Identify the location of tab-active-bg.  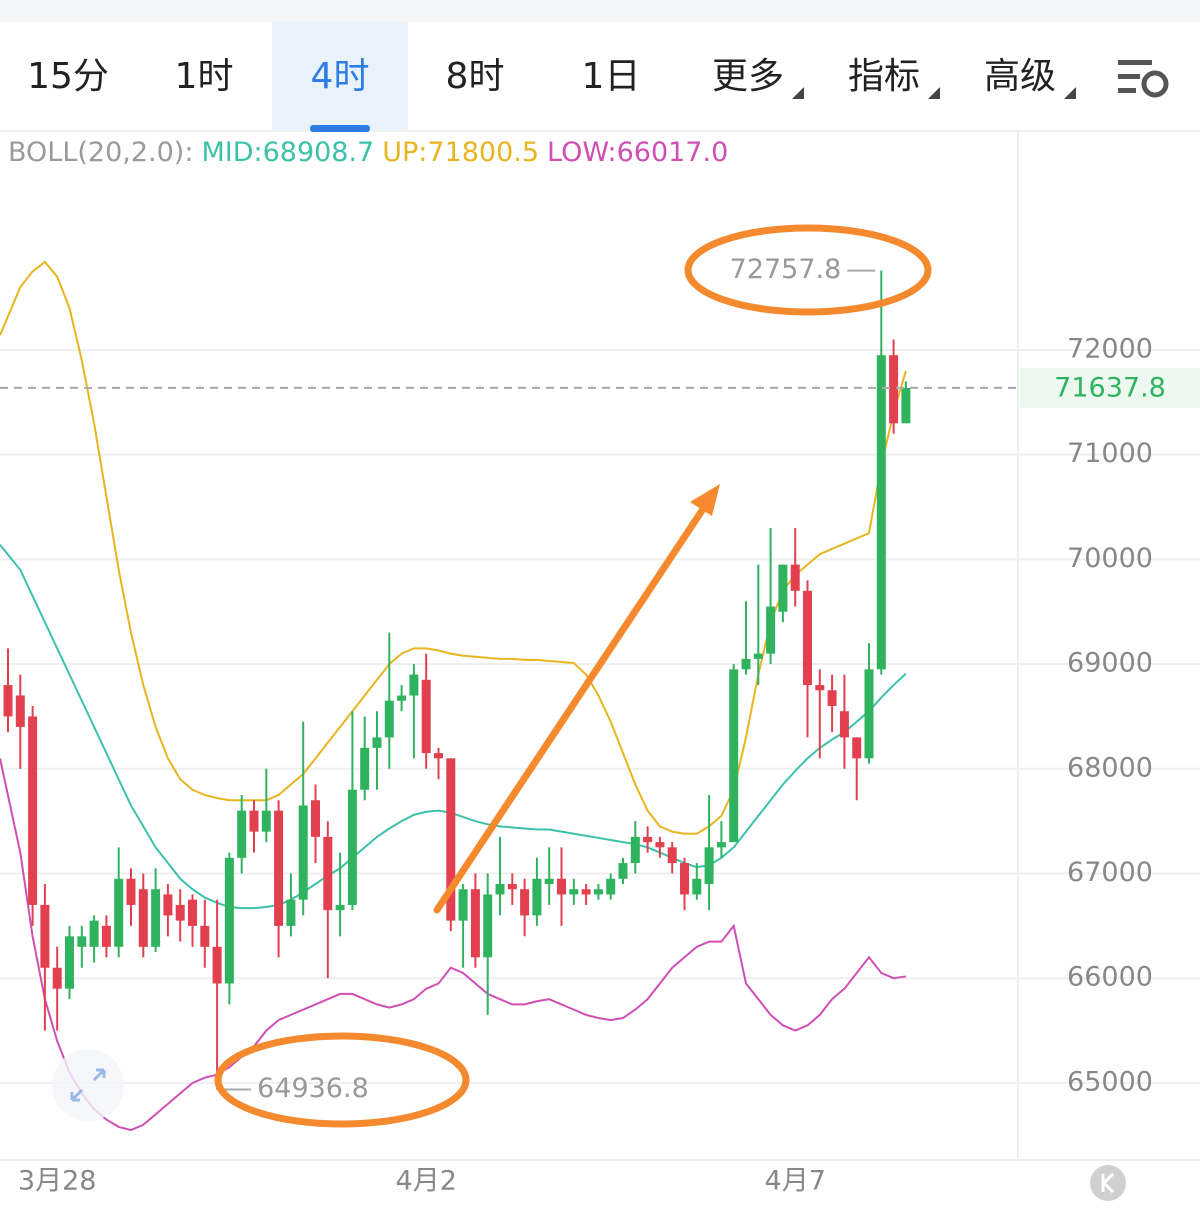
(340, 76).